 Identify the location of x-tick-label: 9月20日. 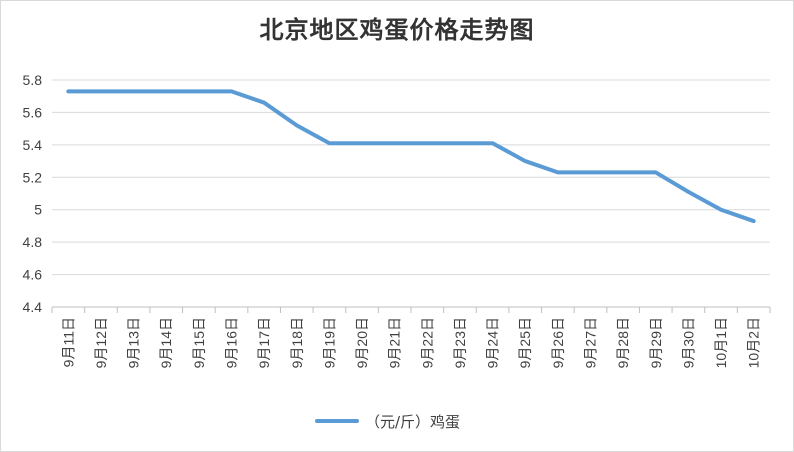
(362, 342).